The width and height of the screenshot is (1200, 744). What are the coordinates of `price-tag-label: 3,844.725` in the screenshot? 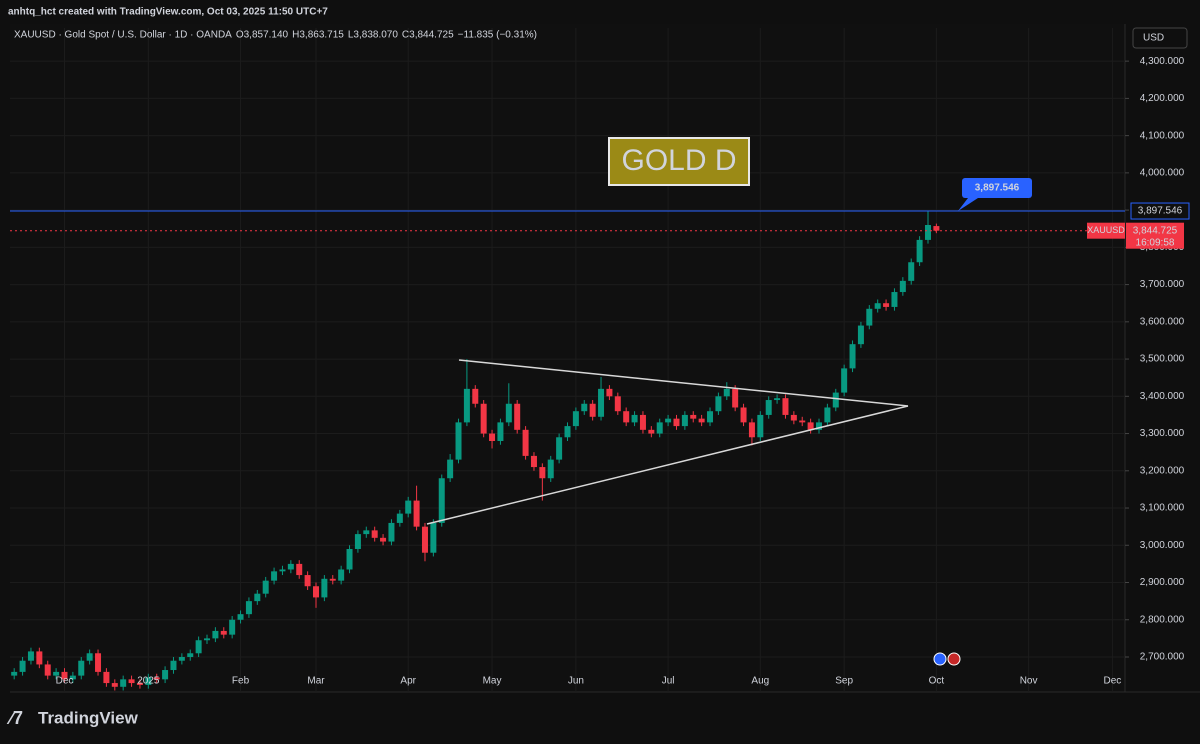 It's located at (1155, 230).